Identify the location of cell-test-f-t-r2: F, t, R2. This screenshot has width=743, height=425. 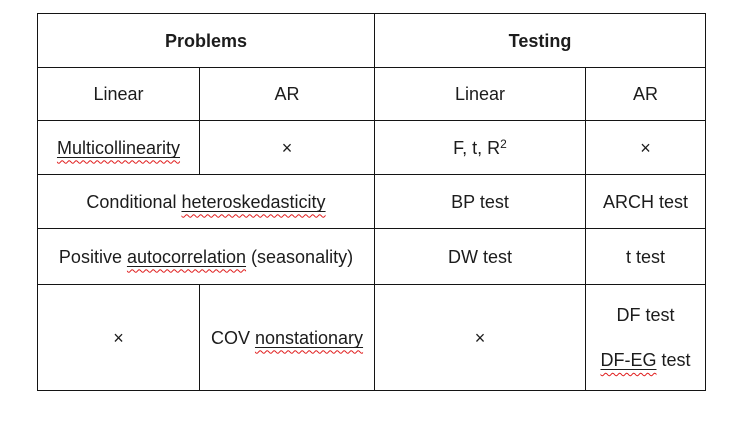
(480, 147).